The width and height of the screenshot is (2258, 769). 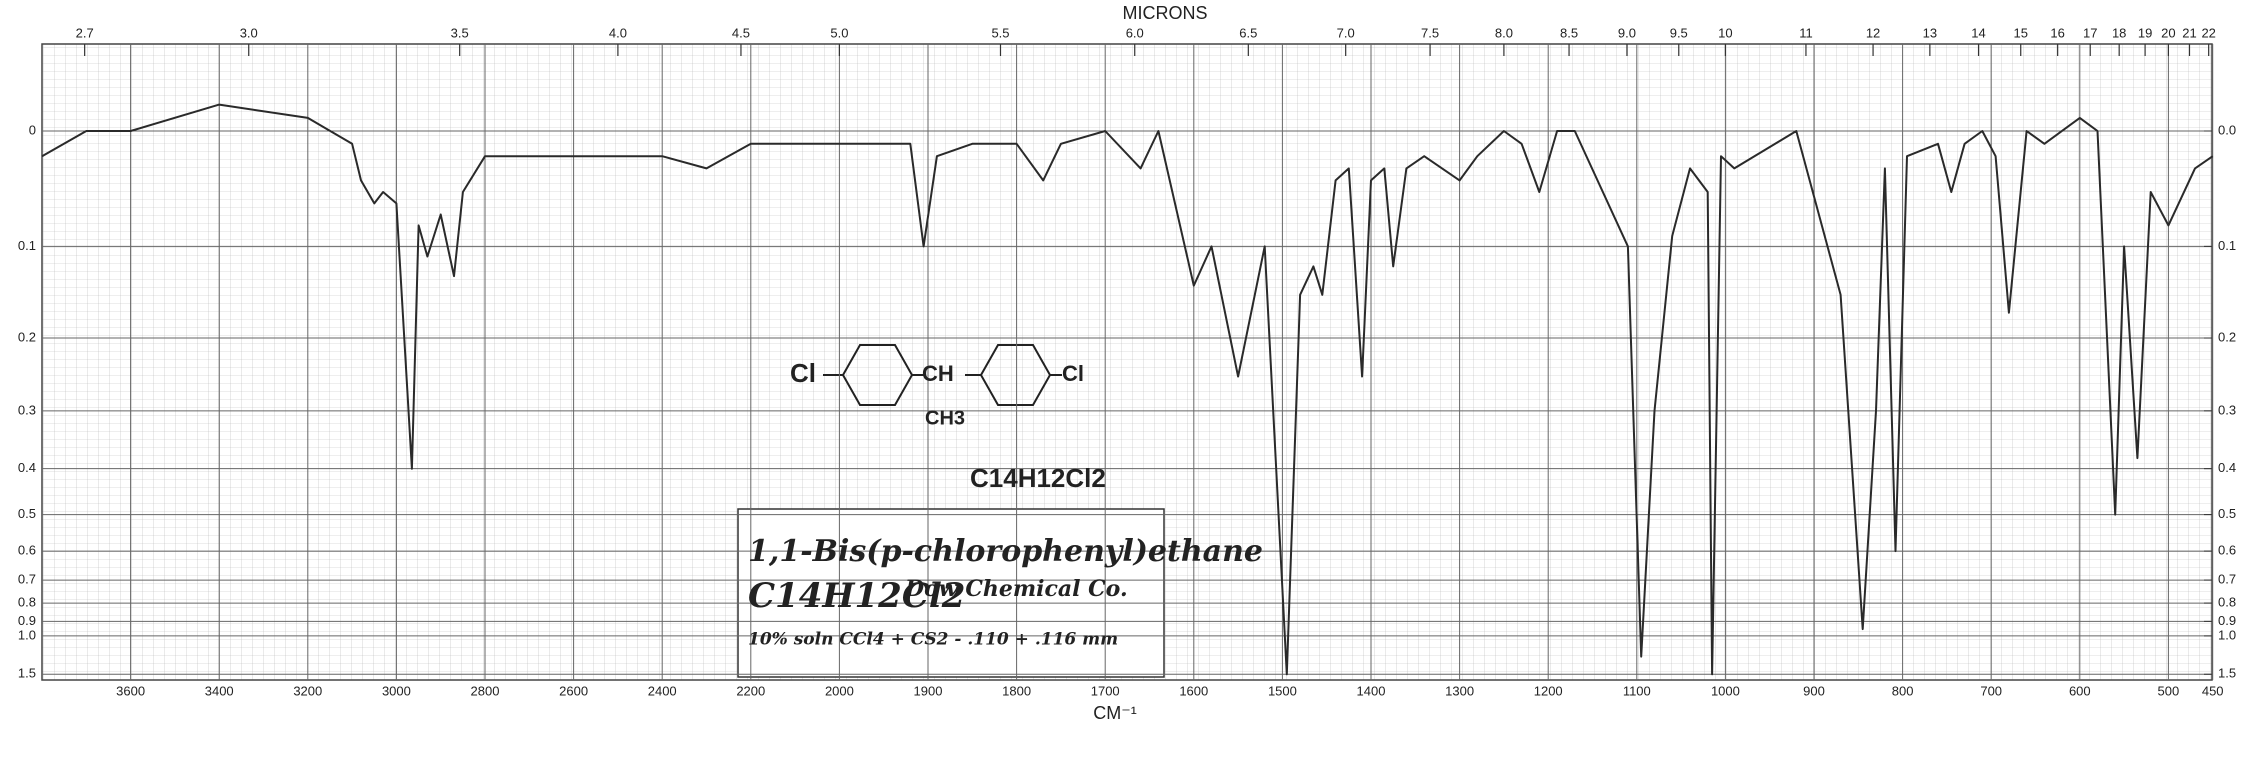 I want to click on x2-tick-label: 6.5, so click(x=1248, y=32).